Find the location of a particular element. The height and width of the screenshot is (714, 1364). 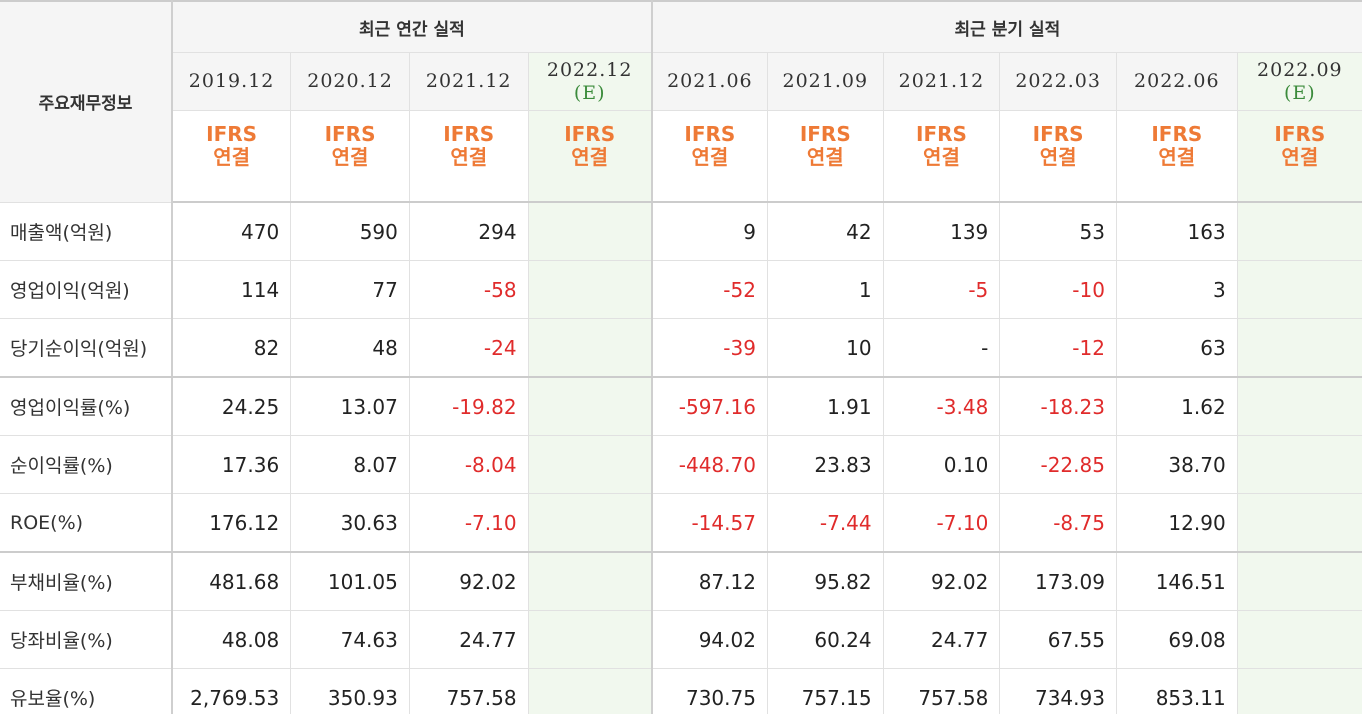

period-label: 2020.12 is located at coordinates (350, 81).